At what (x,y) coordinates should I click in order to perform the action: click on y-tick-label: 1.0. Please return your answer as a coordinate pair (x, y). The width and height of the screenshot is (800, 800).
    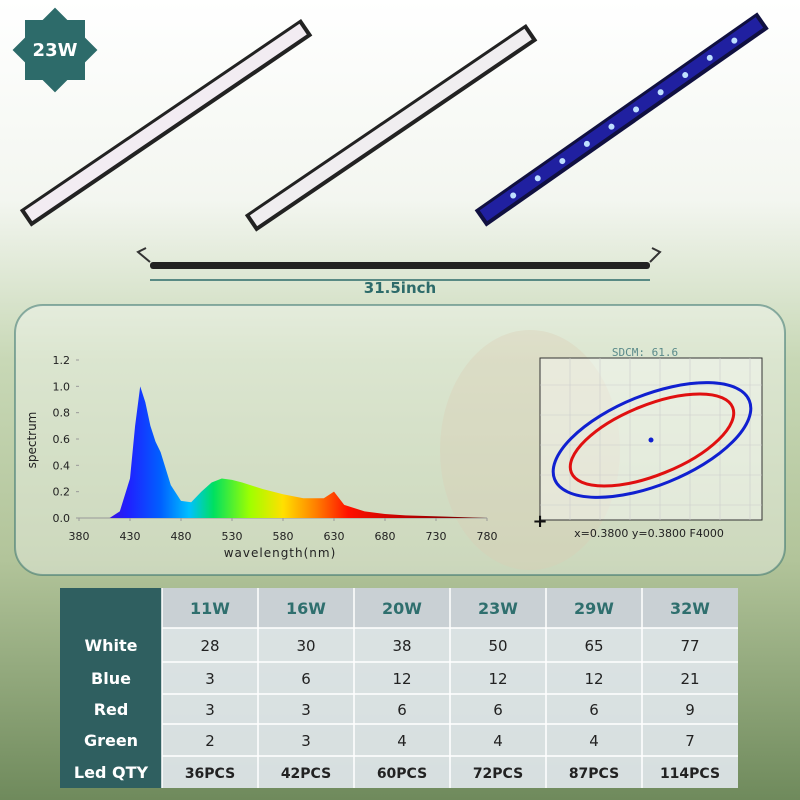
    Looking at the image, I should click on (62, 386).